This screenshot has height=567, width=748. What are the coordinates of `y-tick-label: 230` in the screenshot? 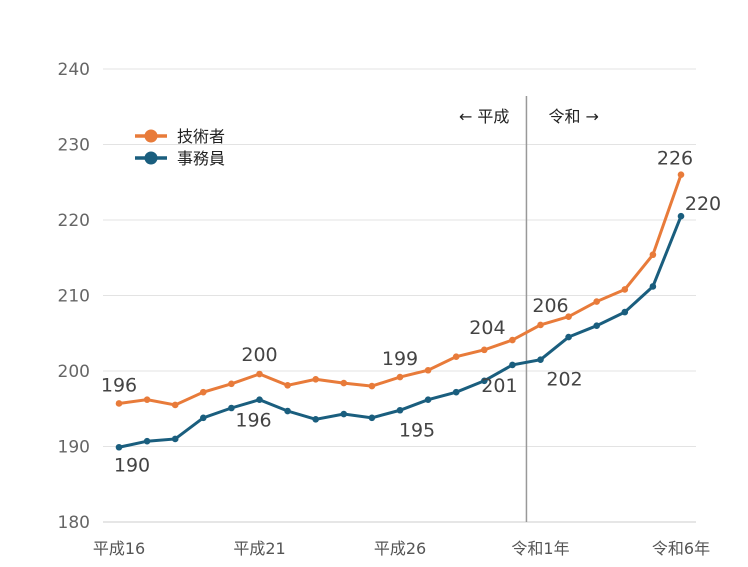 It's located at (74, 146).